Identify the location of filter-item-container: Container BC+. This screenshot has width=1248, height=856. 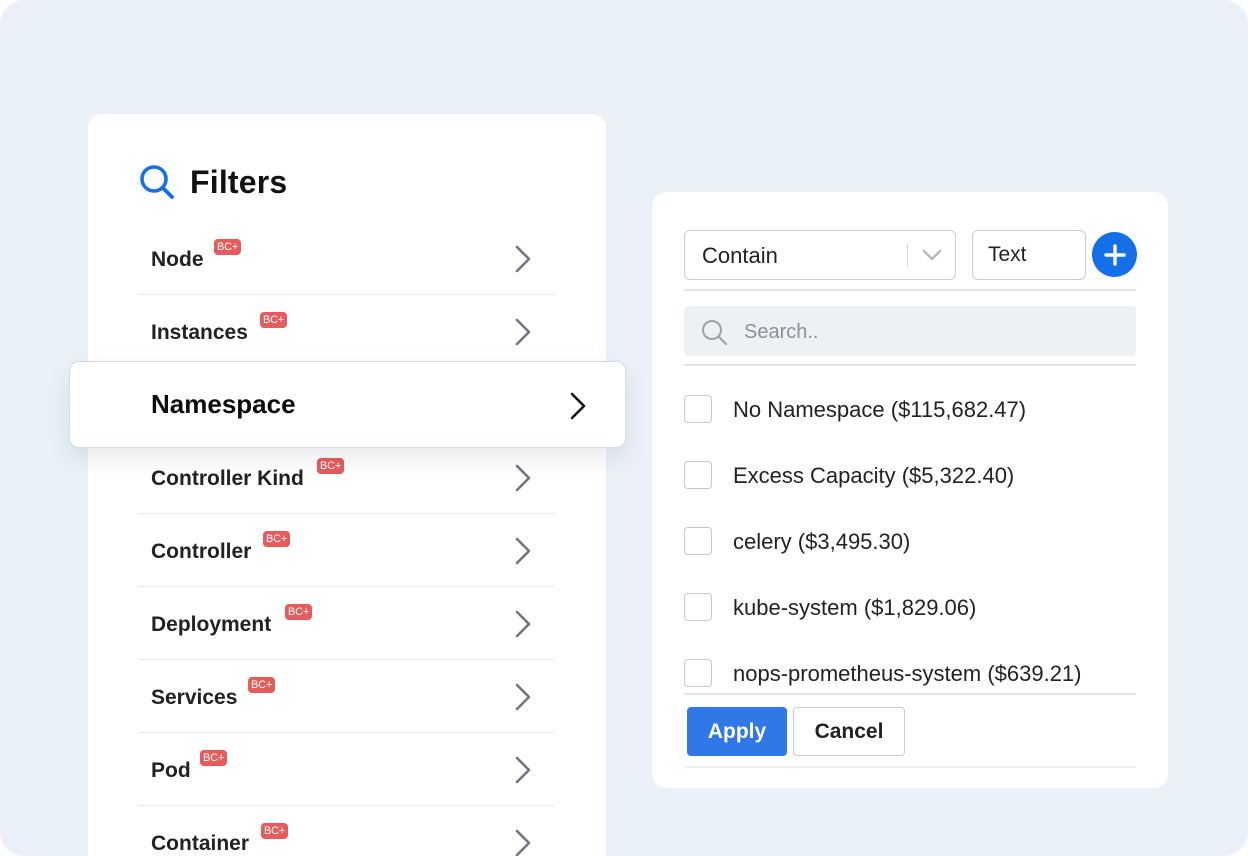
(346, 831).